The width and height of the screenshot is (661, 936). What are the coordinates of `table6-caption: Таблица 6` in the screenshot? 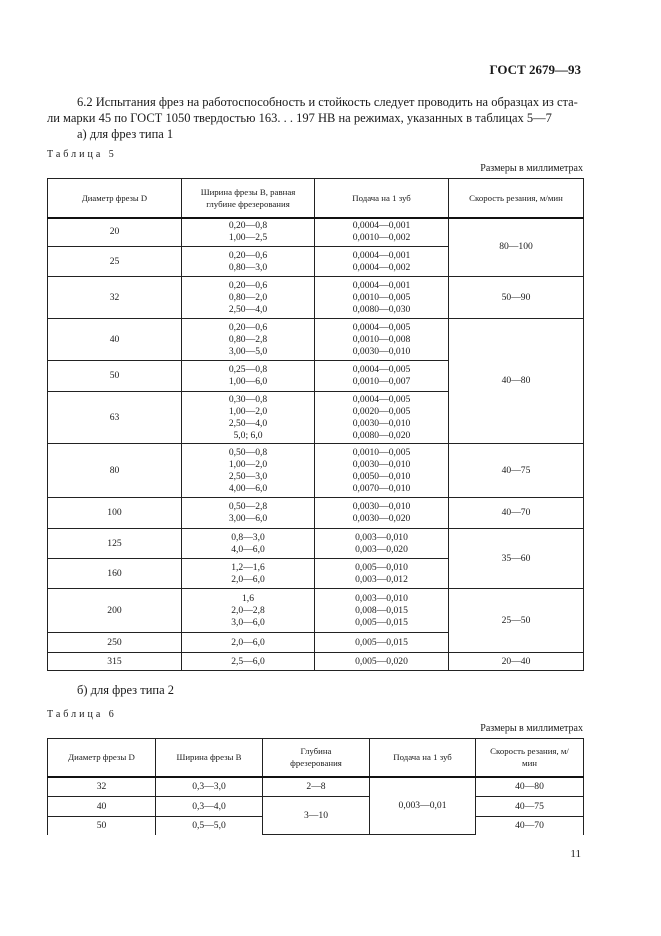 It's located at (82, 714).